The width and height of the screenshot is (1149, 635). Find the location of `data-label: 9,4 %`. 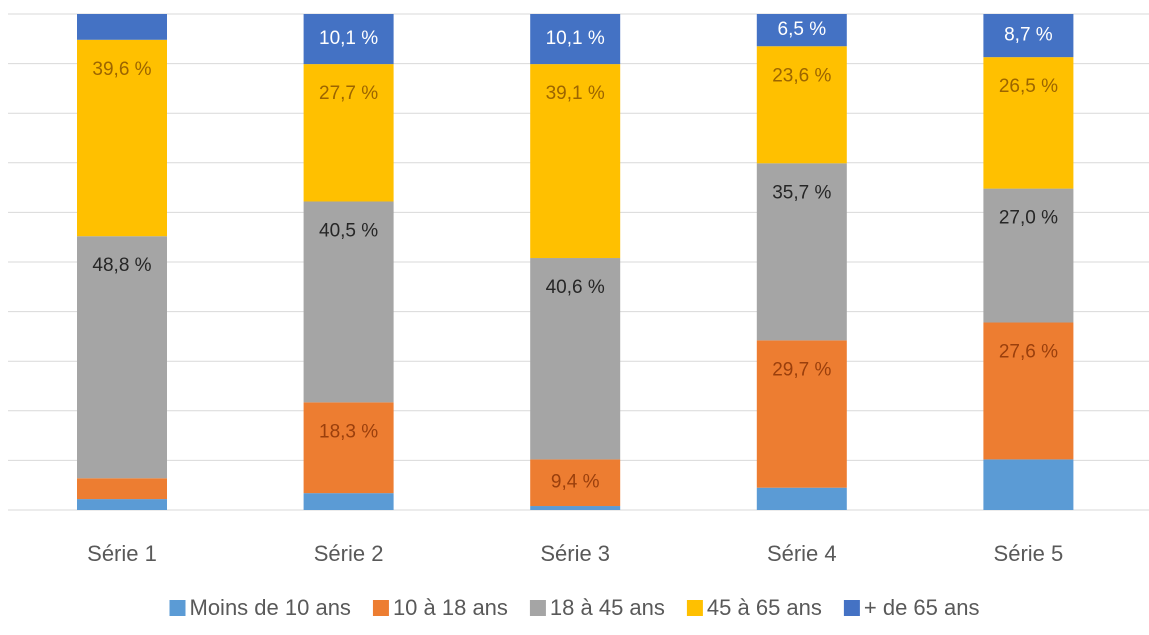

data-label: 9,4 % is located at coordinates (575, 482).